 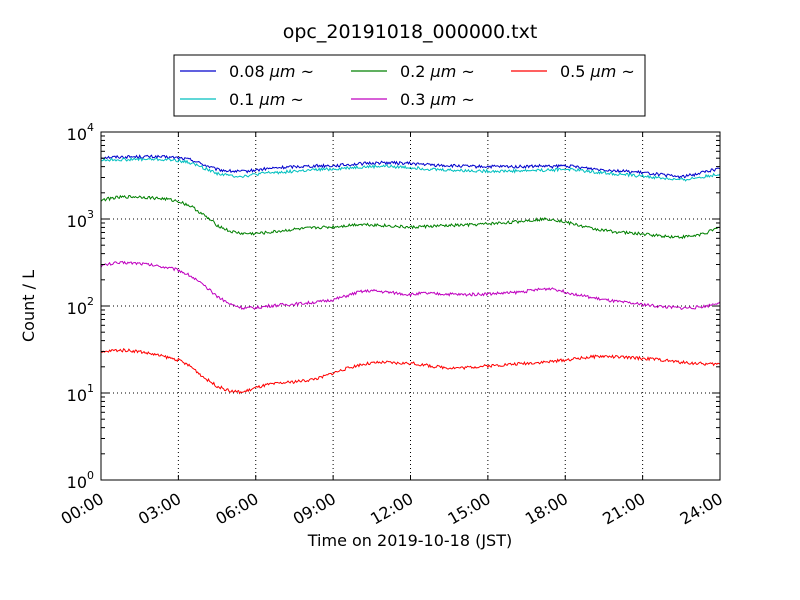 I want to click on chart-title: opc_20191018_000000.txt, so click(x=410, y=32).